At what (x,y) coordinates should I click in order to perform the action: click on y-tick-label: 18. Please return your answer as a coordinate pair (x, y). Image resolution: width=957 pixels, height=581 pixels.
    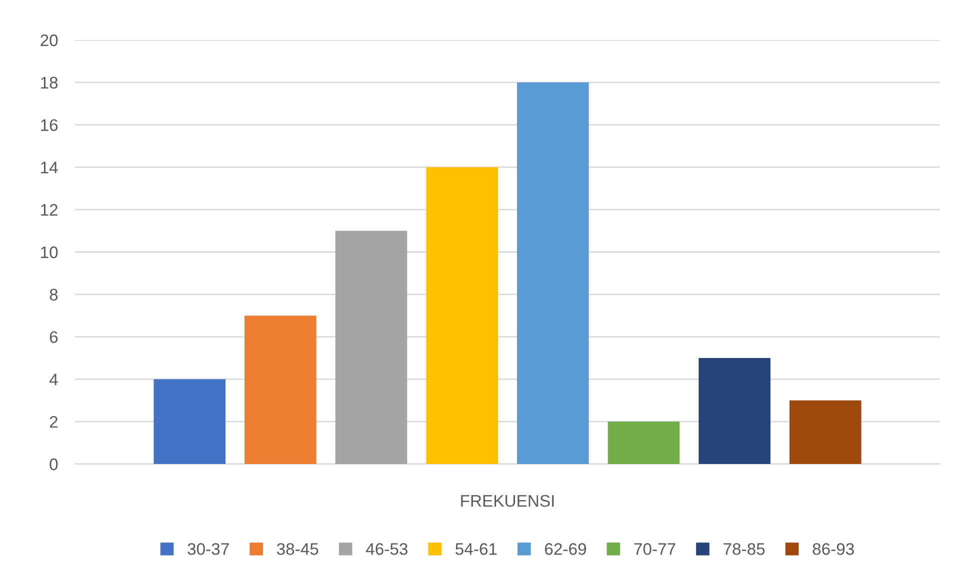
    Looking at the image, I should click on (49, 82).